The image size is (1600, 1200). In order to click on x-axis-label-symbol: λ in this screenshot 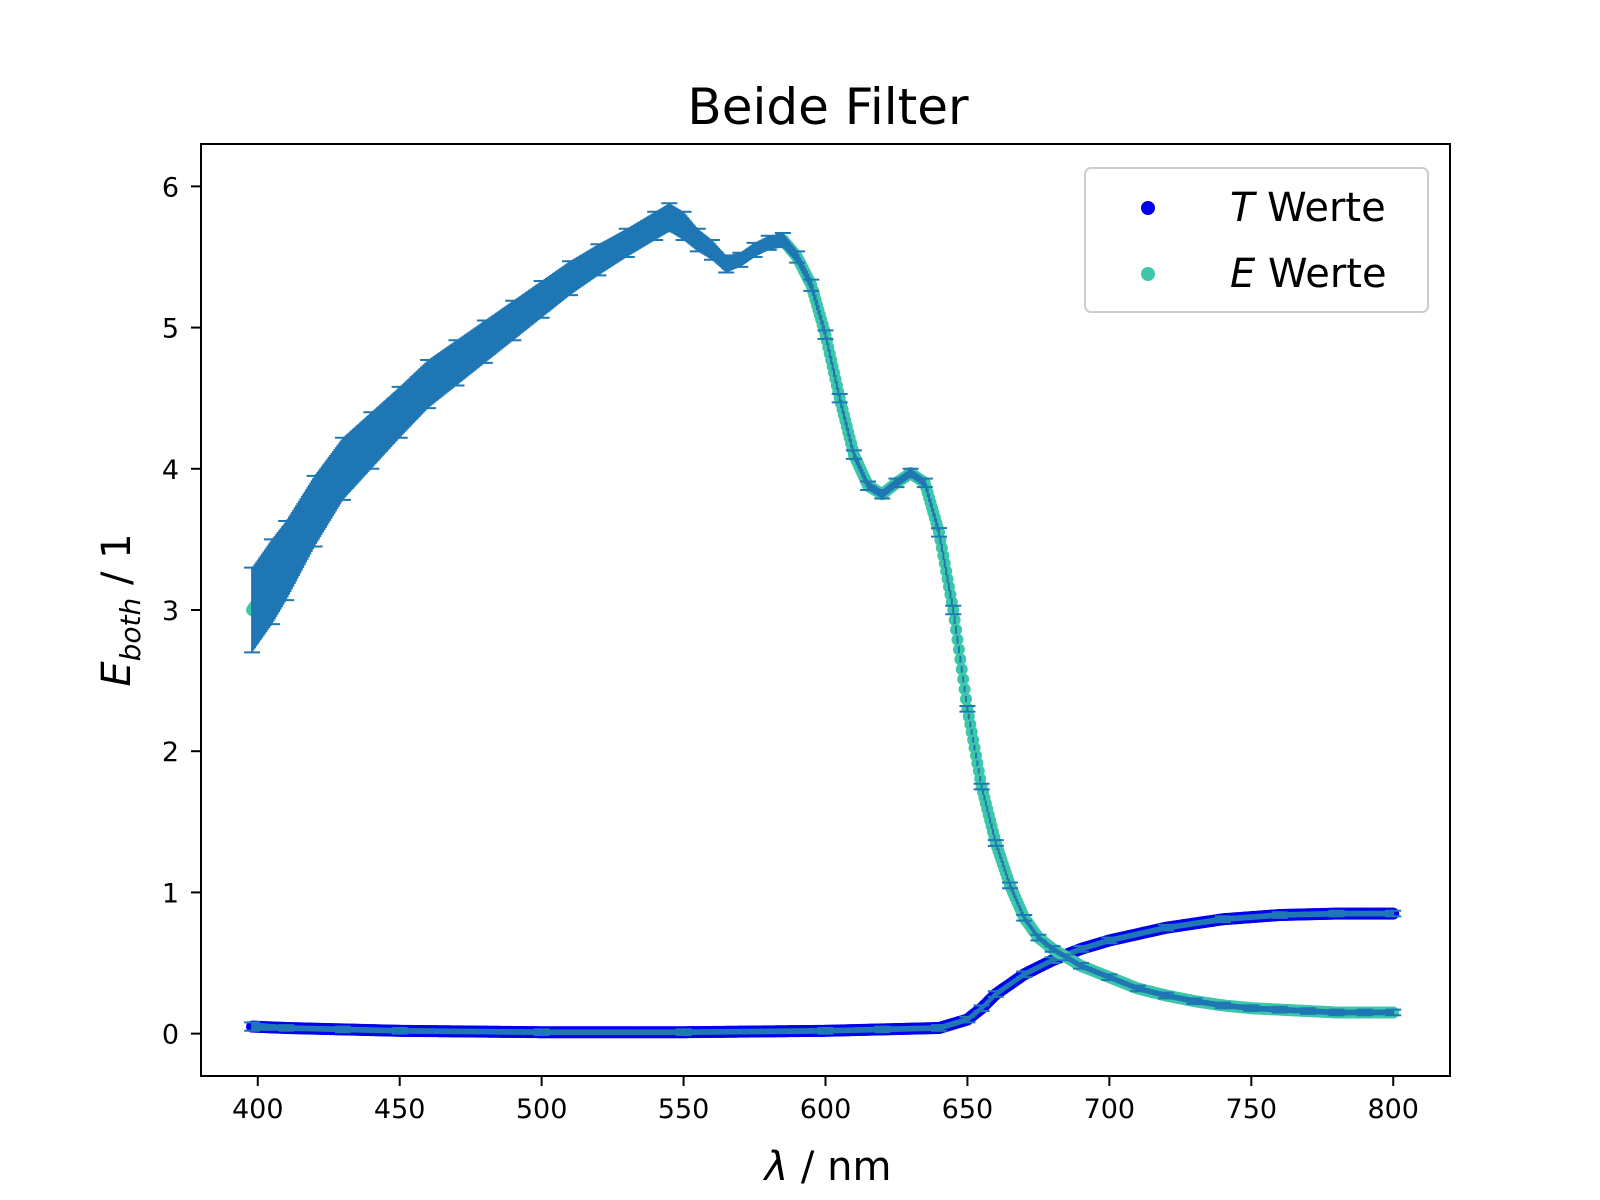, I will do `click(776, 1167)`.